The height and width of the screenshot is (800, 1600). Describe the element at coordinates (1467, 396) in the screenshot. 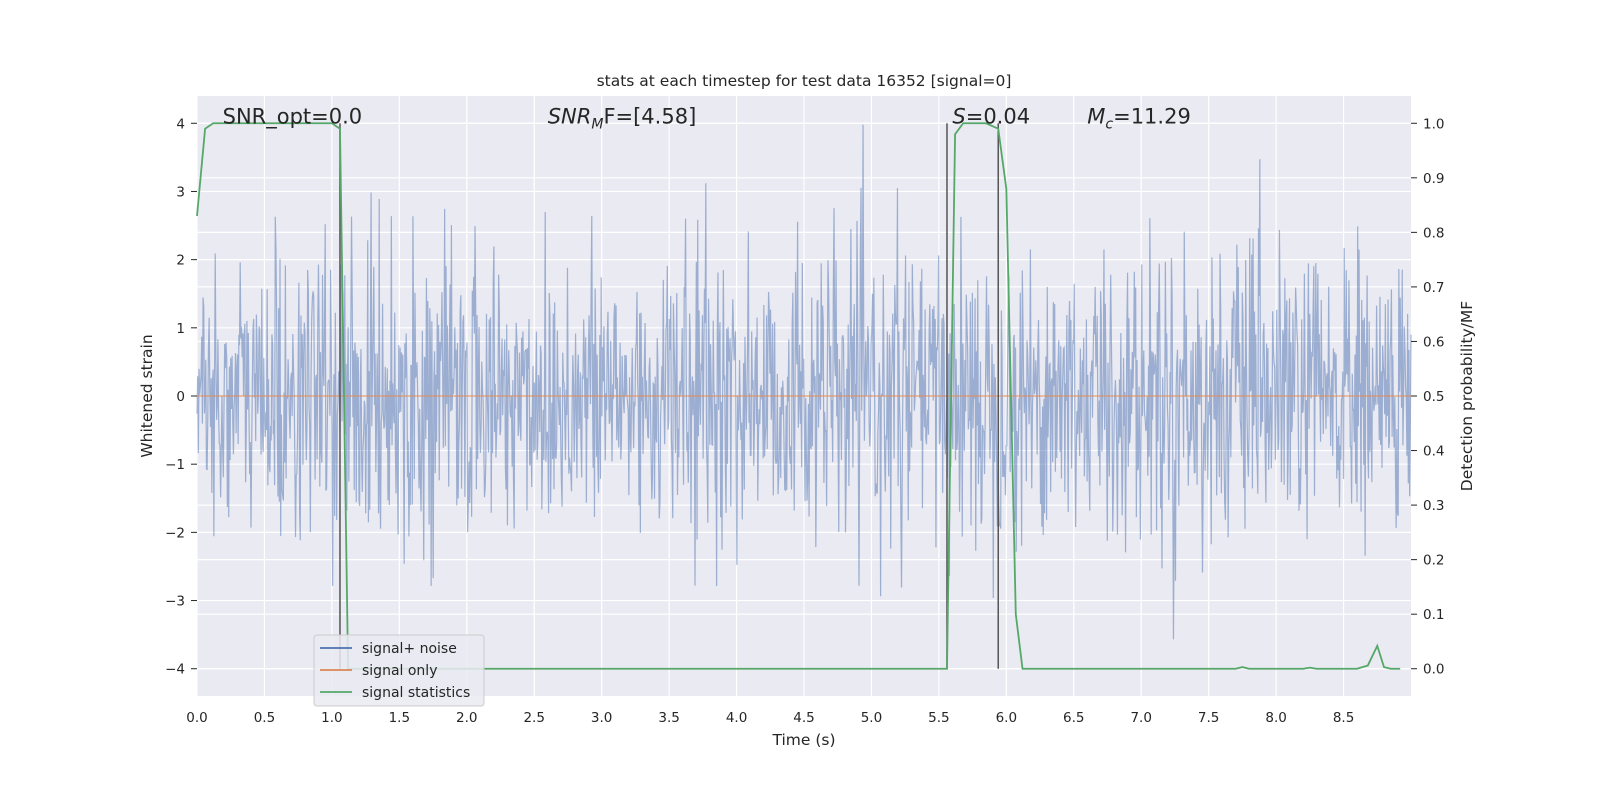

I see `right-y-axis-label: Detection probability/MF` at that location.